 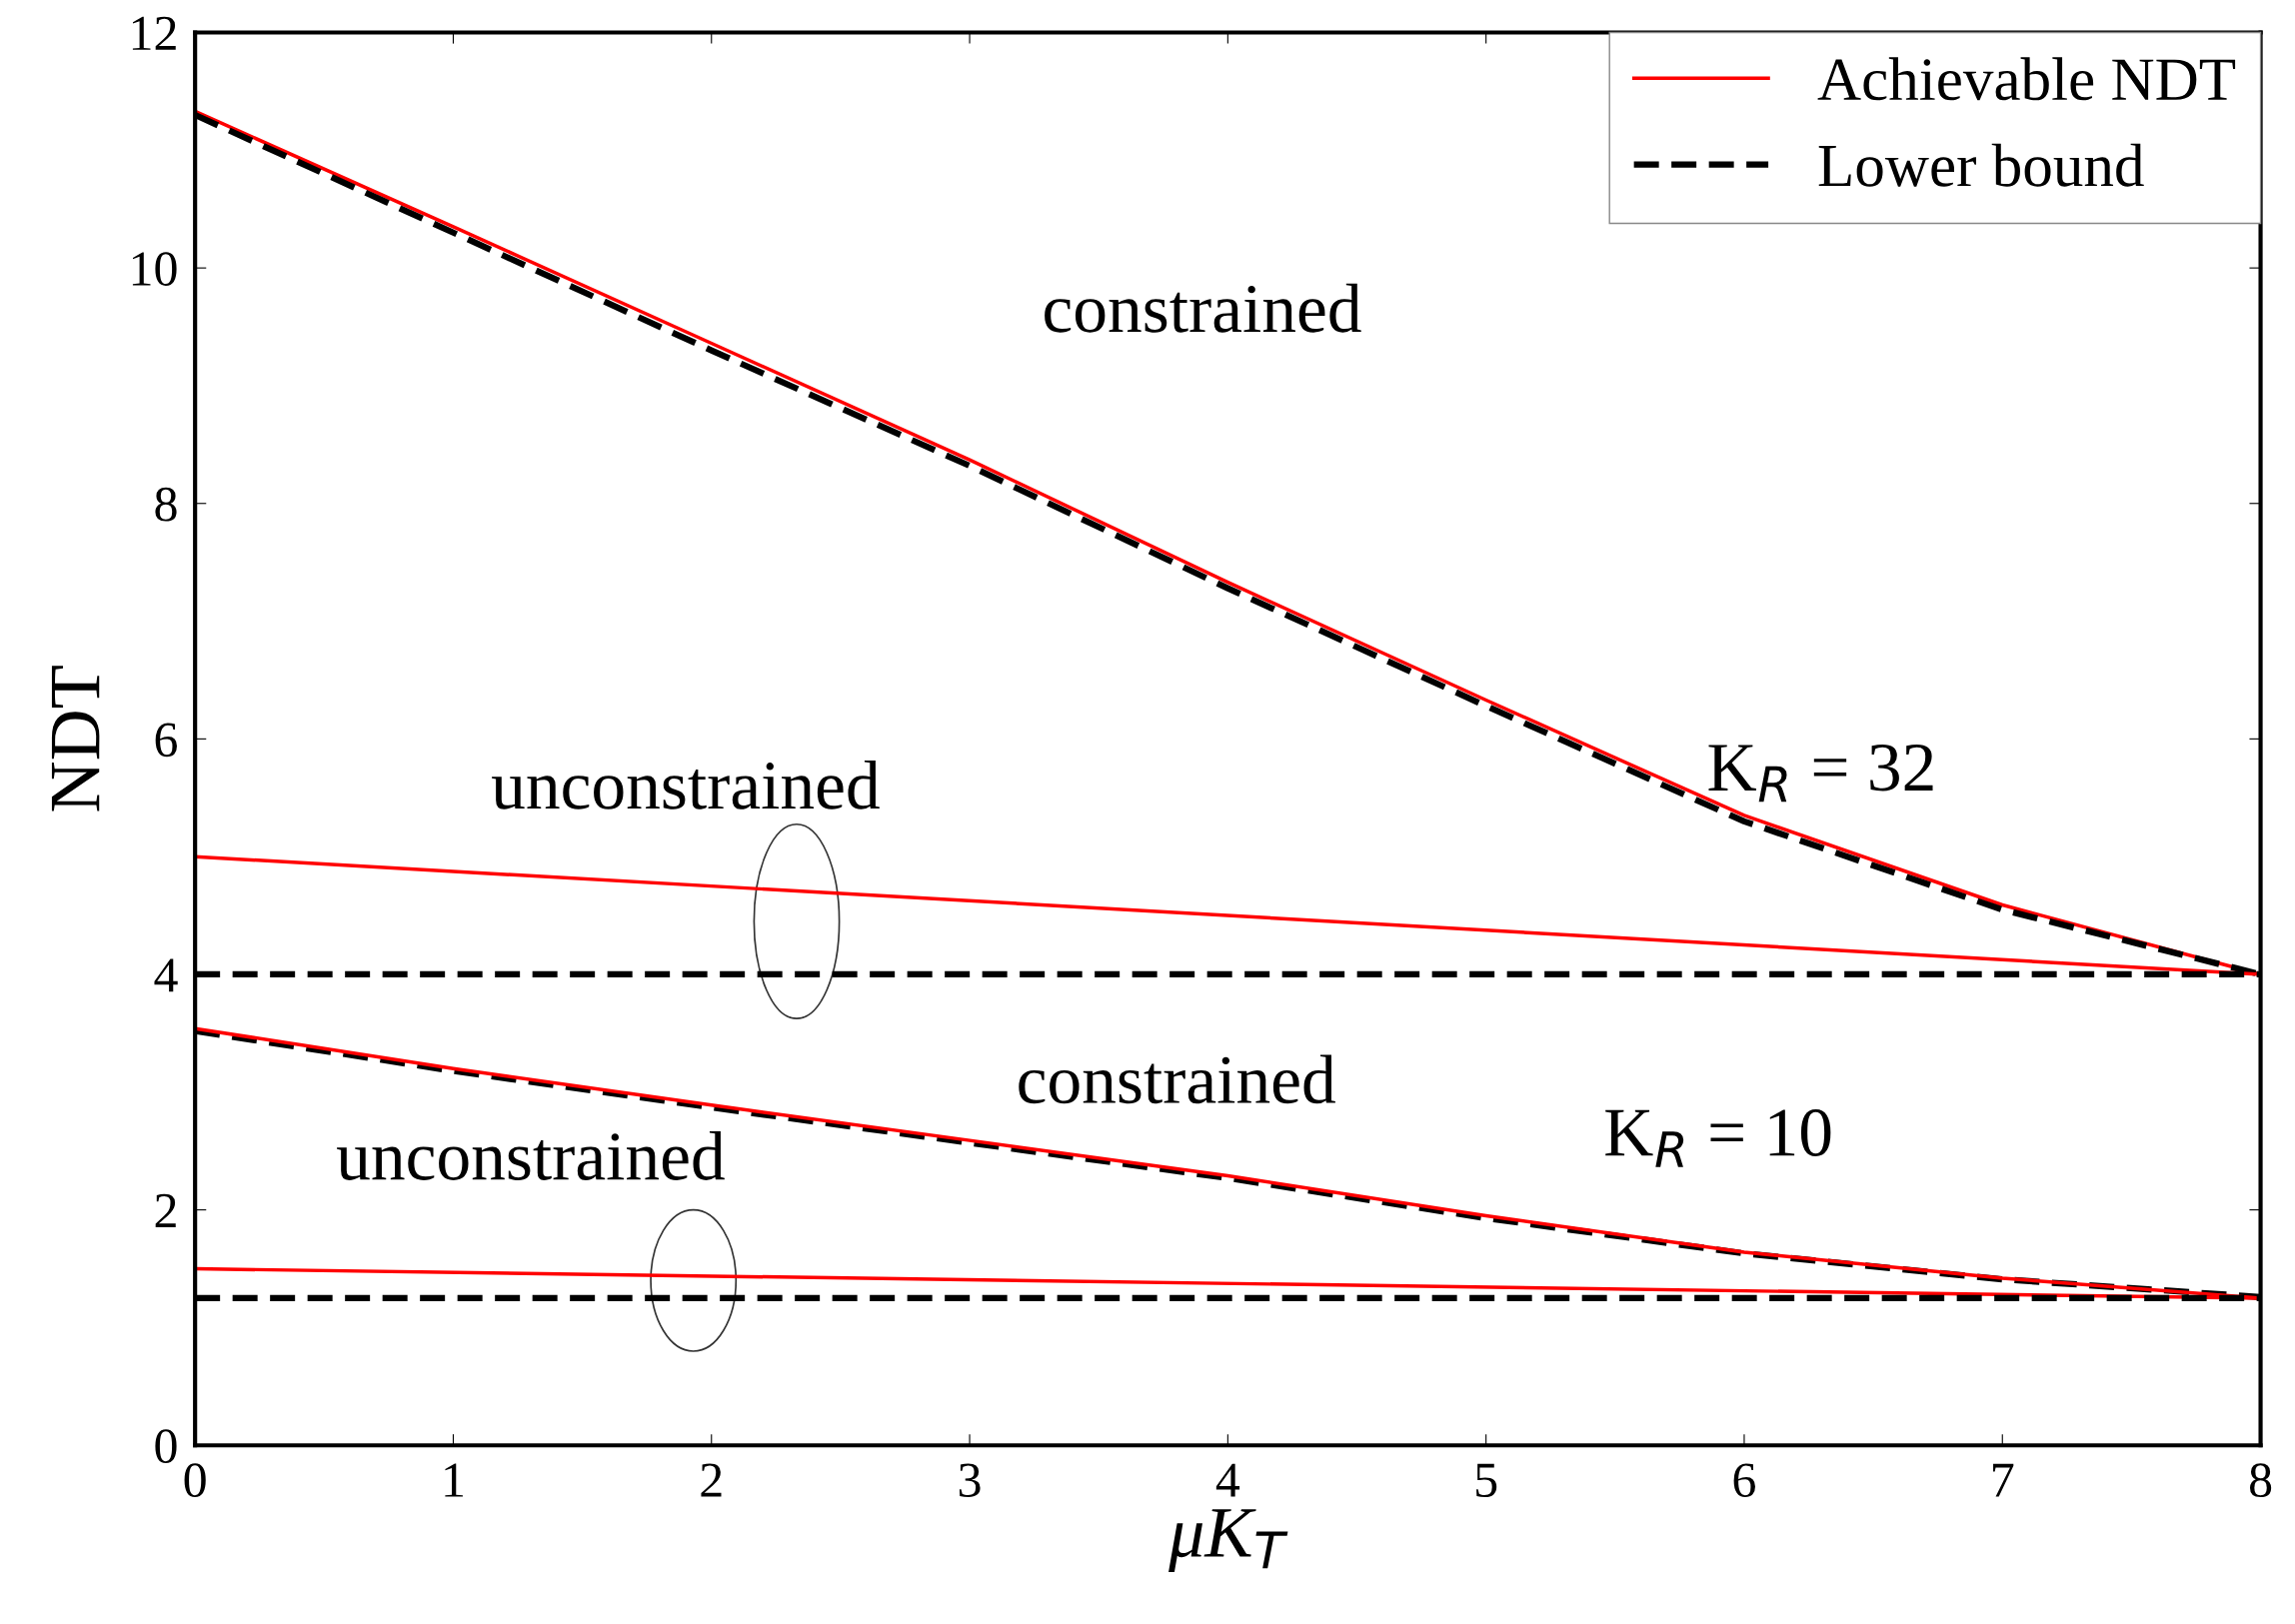 I want to click on y-axis-title: NDT, so click(x=76, y=739).